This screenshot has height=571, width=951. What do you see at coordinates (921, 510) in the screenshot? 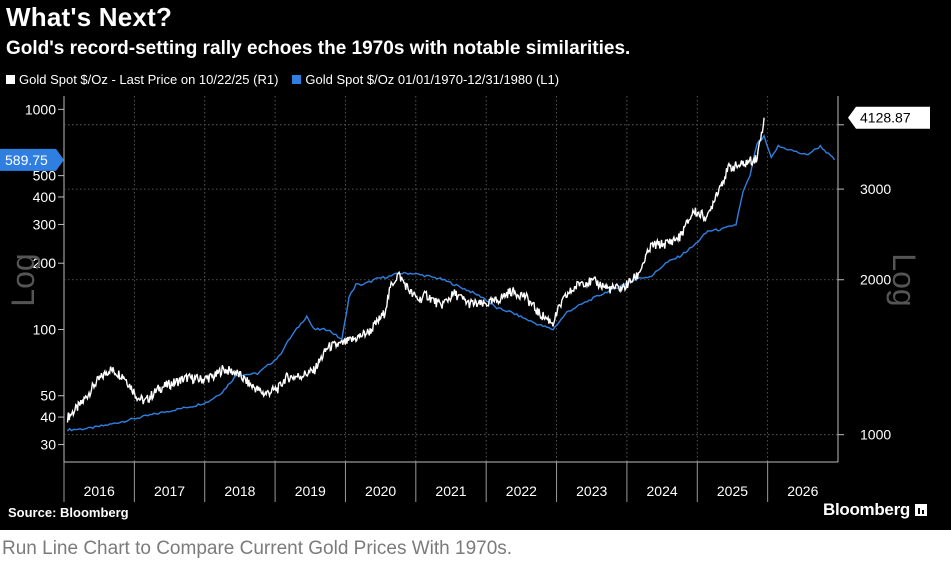
I see `bloomberg-terminal-icon` at bounding box center [921, 510].